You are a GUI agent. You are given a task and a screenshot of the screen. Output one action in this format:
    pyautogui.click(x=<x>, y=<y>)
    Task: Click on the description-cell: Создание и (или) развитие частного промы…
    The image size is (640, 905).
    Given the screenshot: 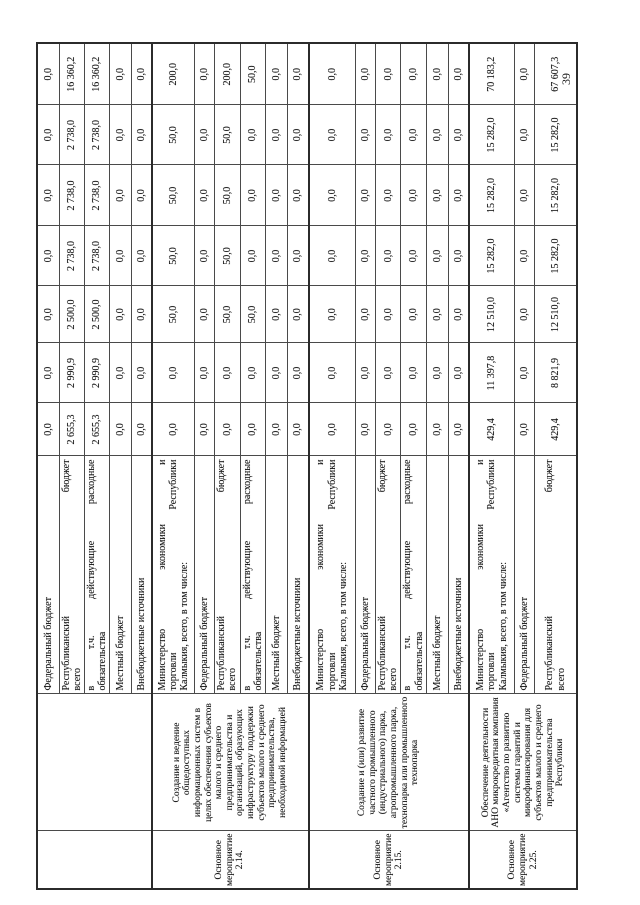 What is the action you would take?
    pyautogui.click(x=389, y=762)
    